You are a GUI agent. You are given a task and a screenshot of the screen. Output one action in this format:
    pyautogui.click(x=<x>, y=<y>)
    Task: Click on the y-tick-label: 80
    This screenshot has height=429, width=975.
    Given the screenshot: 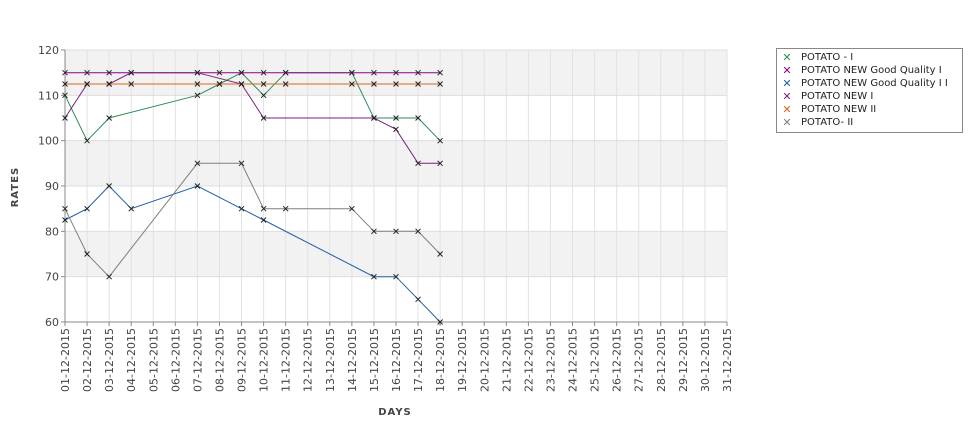 What is the action you would take?
    pyautogui.click(x=52, y=231)
    